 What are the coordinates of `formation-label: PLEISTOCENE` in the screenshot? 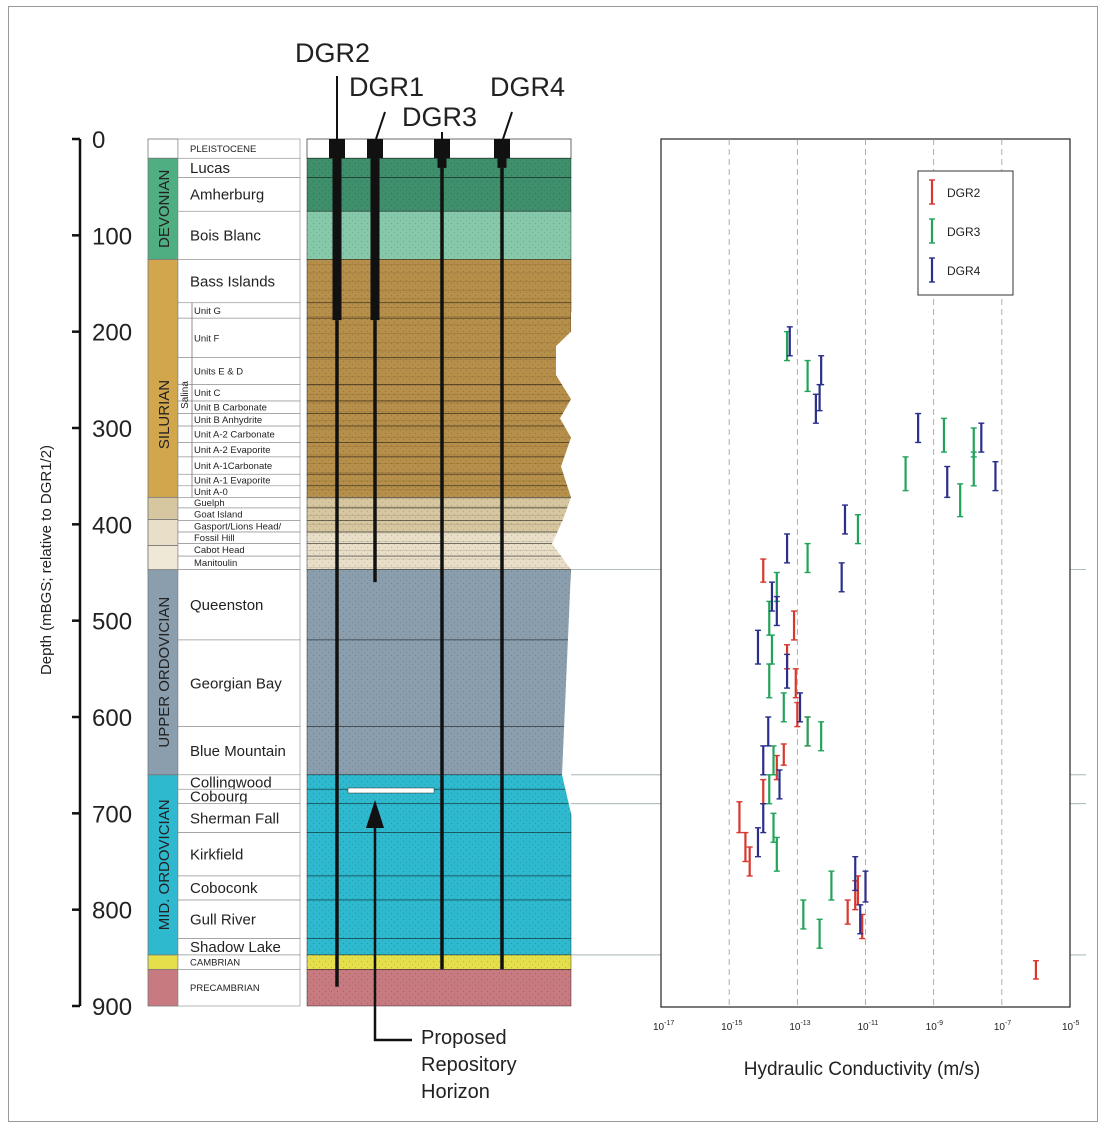 It's located at (223, 149).